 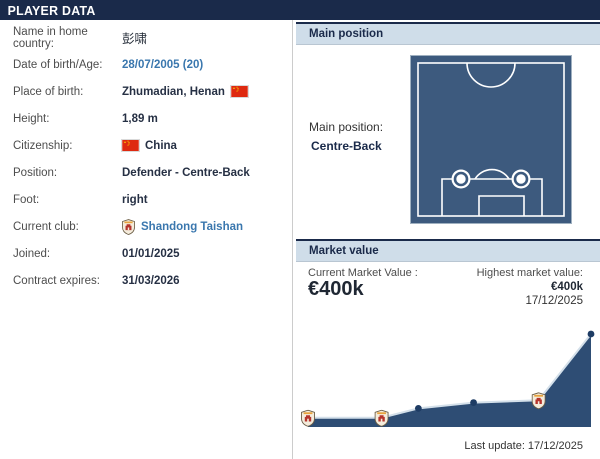 I want to click on row-name-home-country: Name in home country: 彭啸, so click(x=146, y=37).